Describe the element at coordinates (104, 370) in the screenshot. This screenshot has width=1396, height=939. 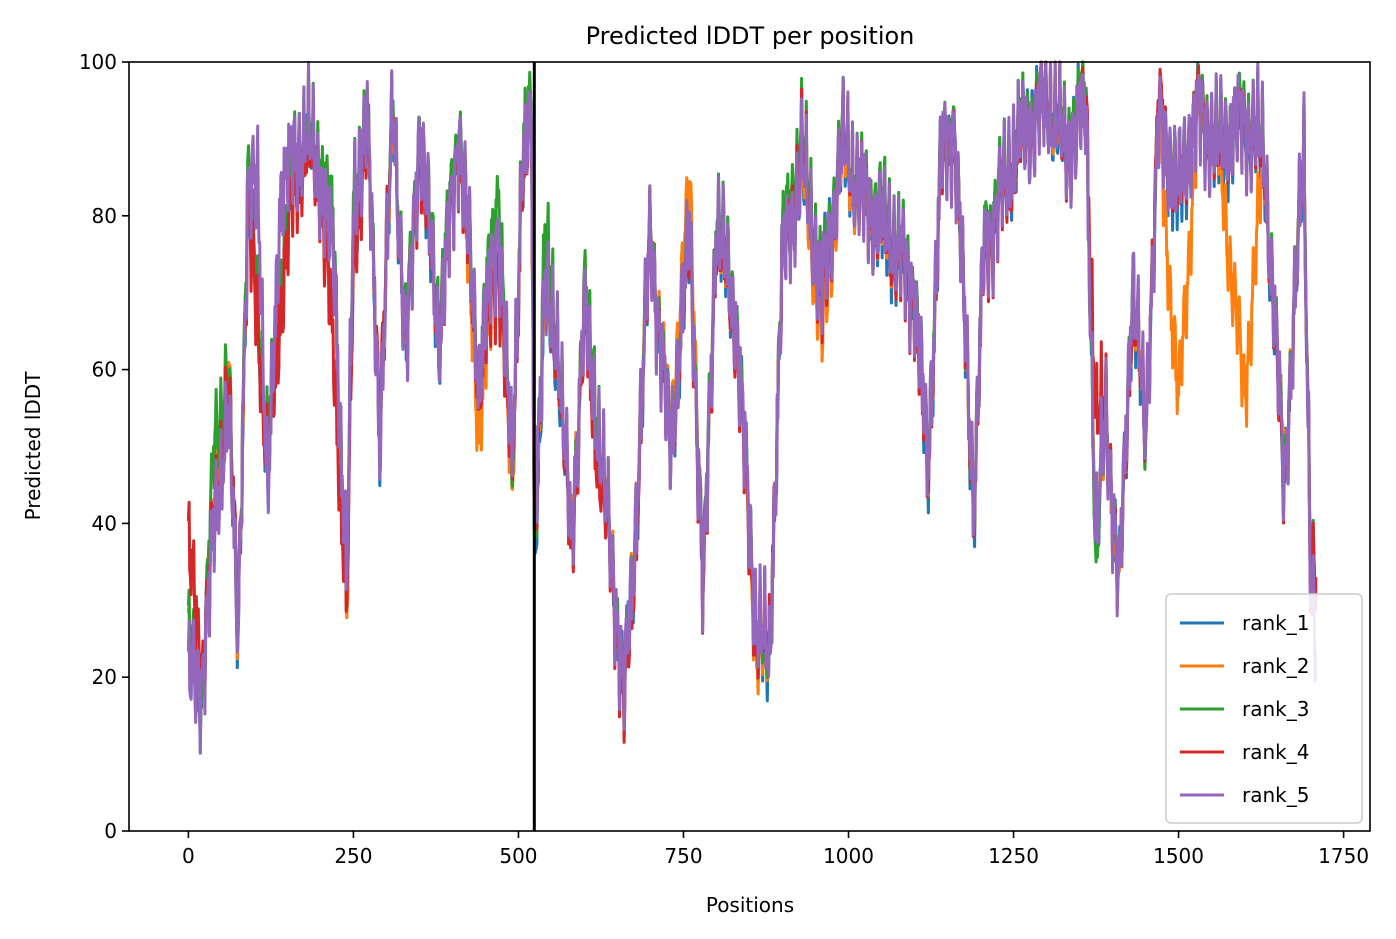
I see `y-tick-label: 60` at that location.